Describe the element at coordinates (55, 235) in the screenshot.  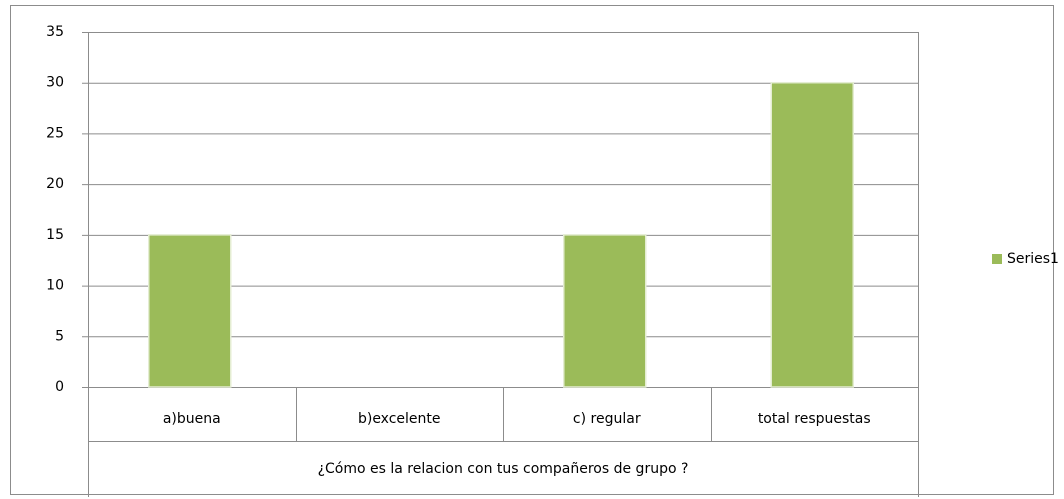
I see `y-tick-label: 15` at that location.